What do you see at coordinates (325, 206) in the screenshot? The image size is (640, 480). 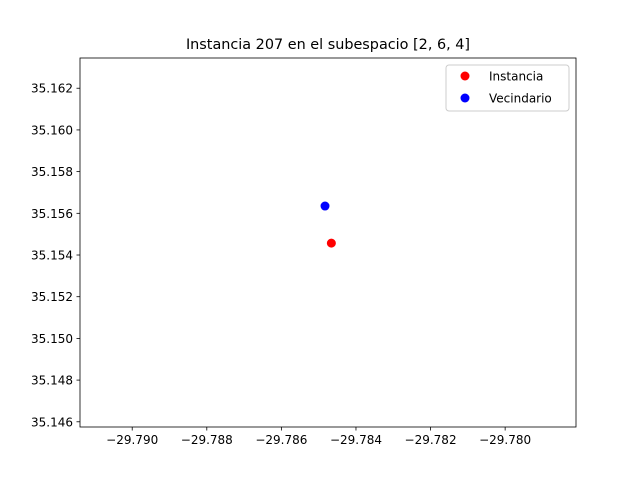 I see `point-vecindario` at bounding box center [325, 206].